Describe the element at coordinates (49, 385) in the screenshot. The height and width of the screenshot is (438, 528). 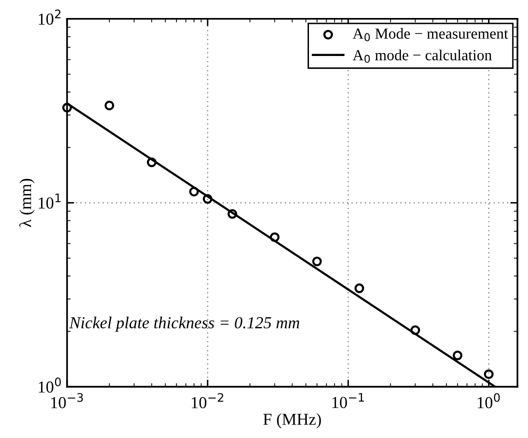
I see `y-tick-label: 10$^{0}$` at that location.